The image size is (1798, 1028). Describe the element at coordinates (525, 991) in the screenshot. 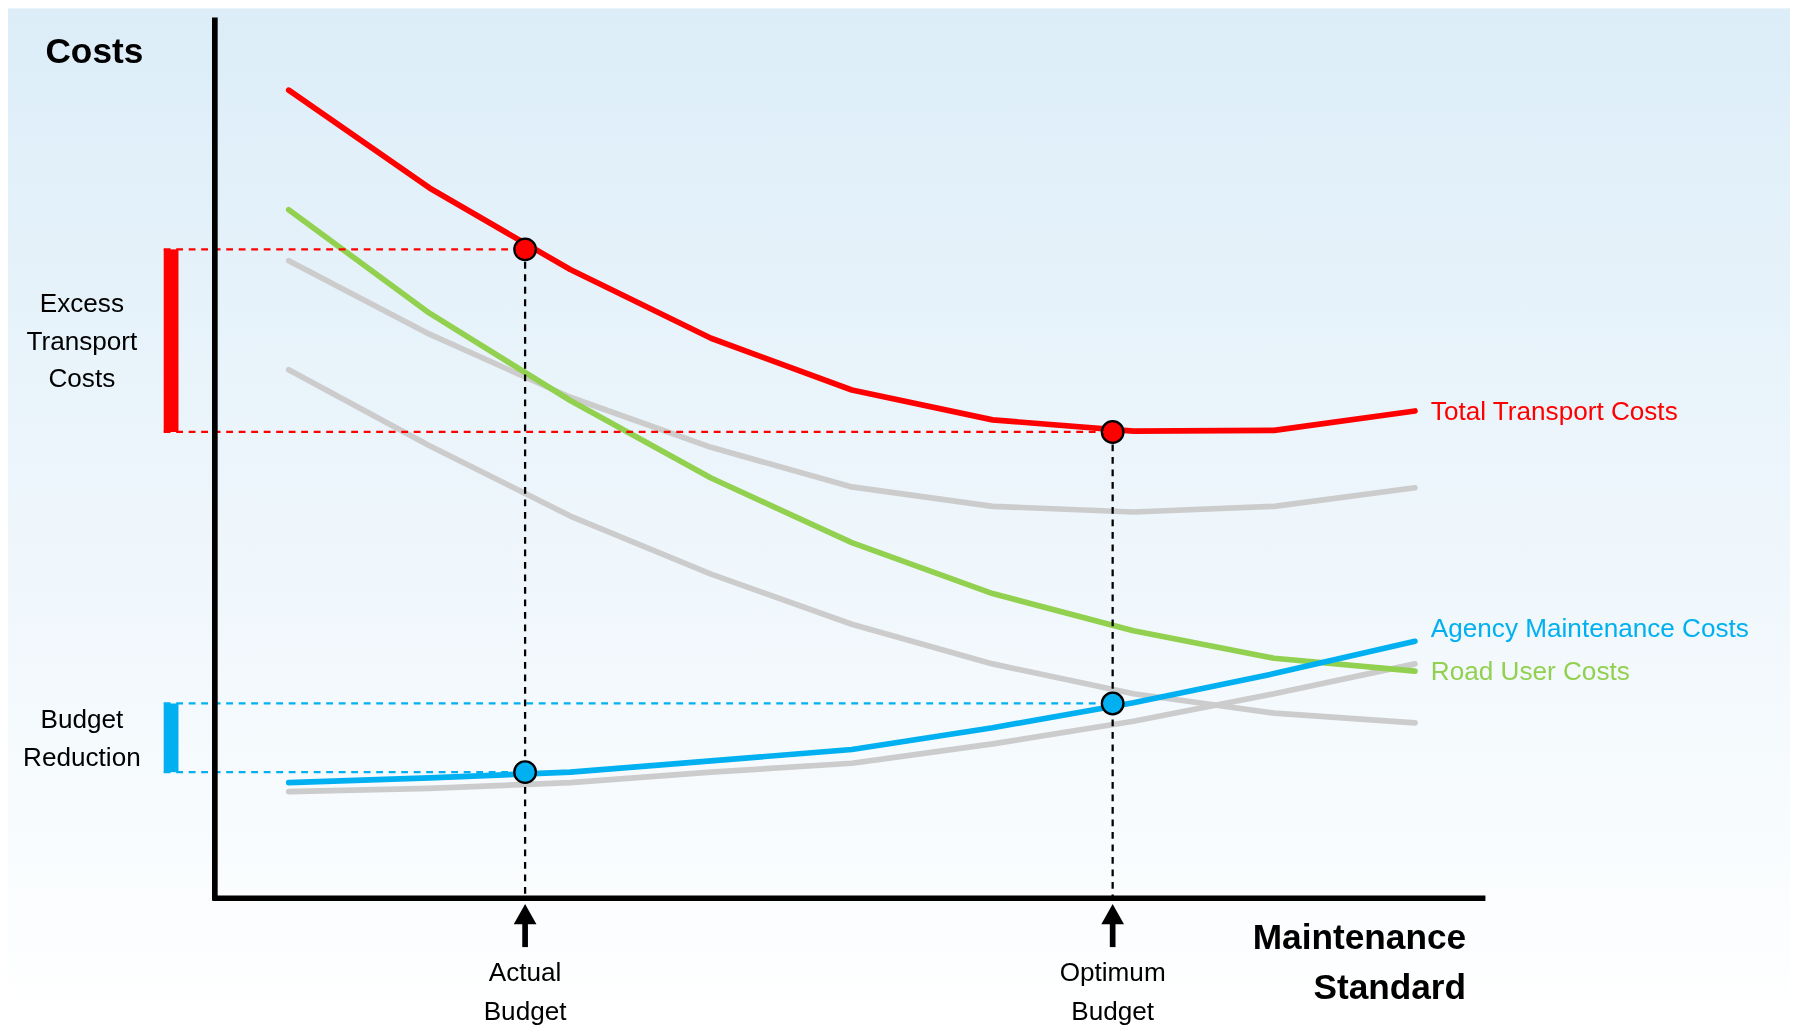

I see `text: Actual Budget` at that location.